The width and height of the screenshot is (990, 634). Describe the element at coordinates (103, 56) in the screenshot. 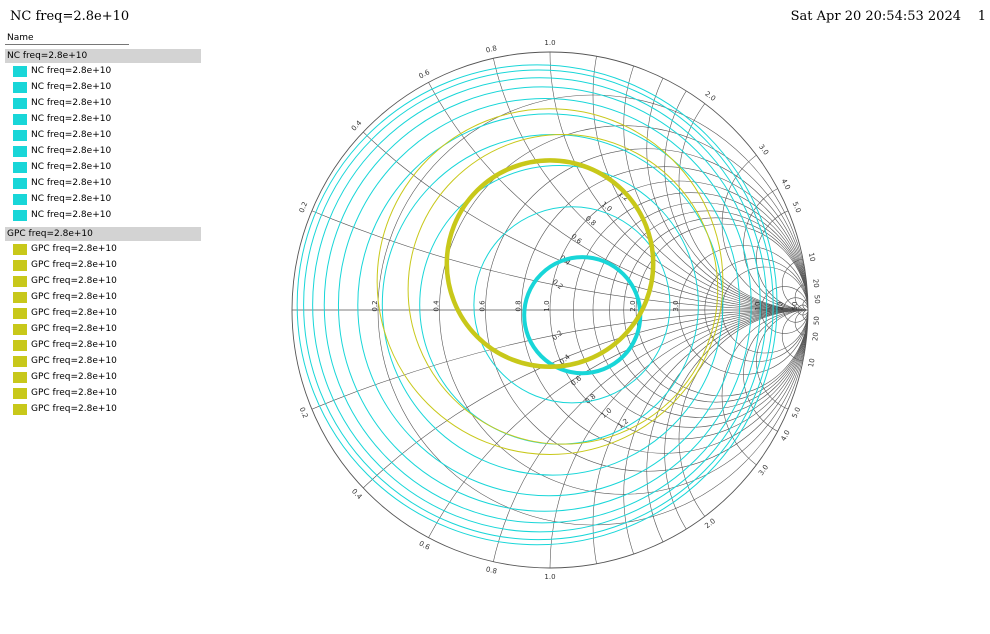

I see `legend-group-header: NC freq=2.8e+10` at that location.